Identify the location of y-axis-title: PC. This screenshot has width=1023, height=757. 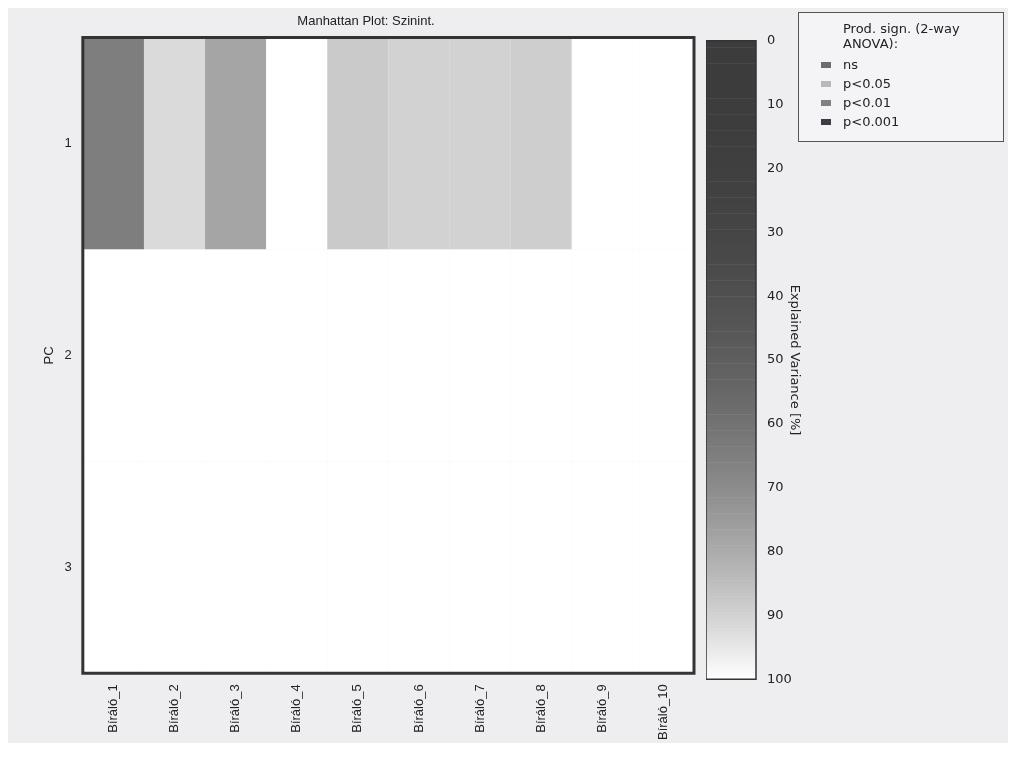
(49, 355).